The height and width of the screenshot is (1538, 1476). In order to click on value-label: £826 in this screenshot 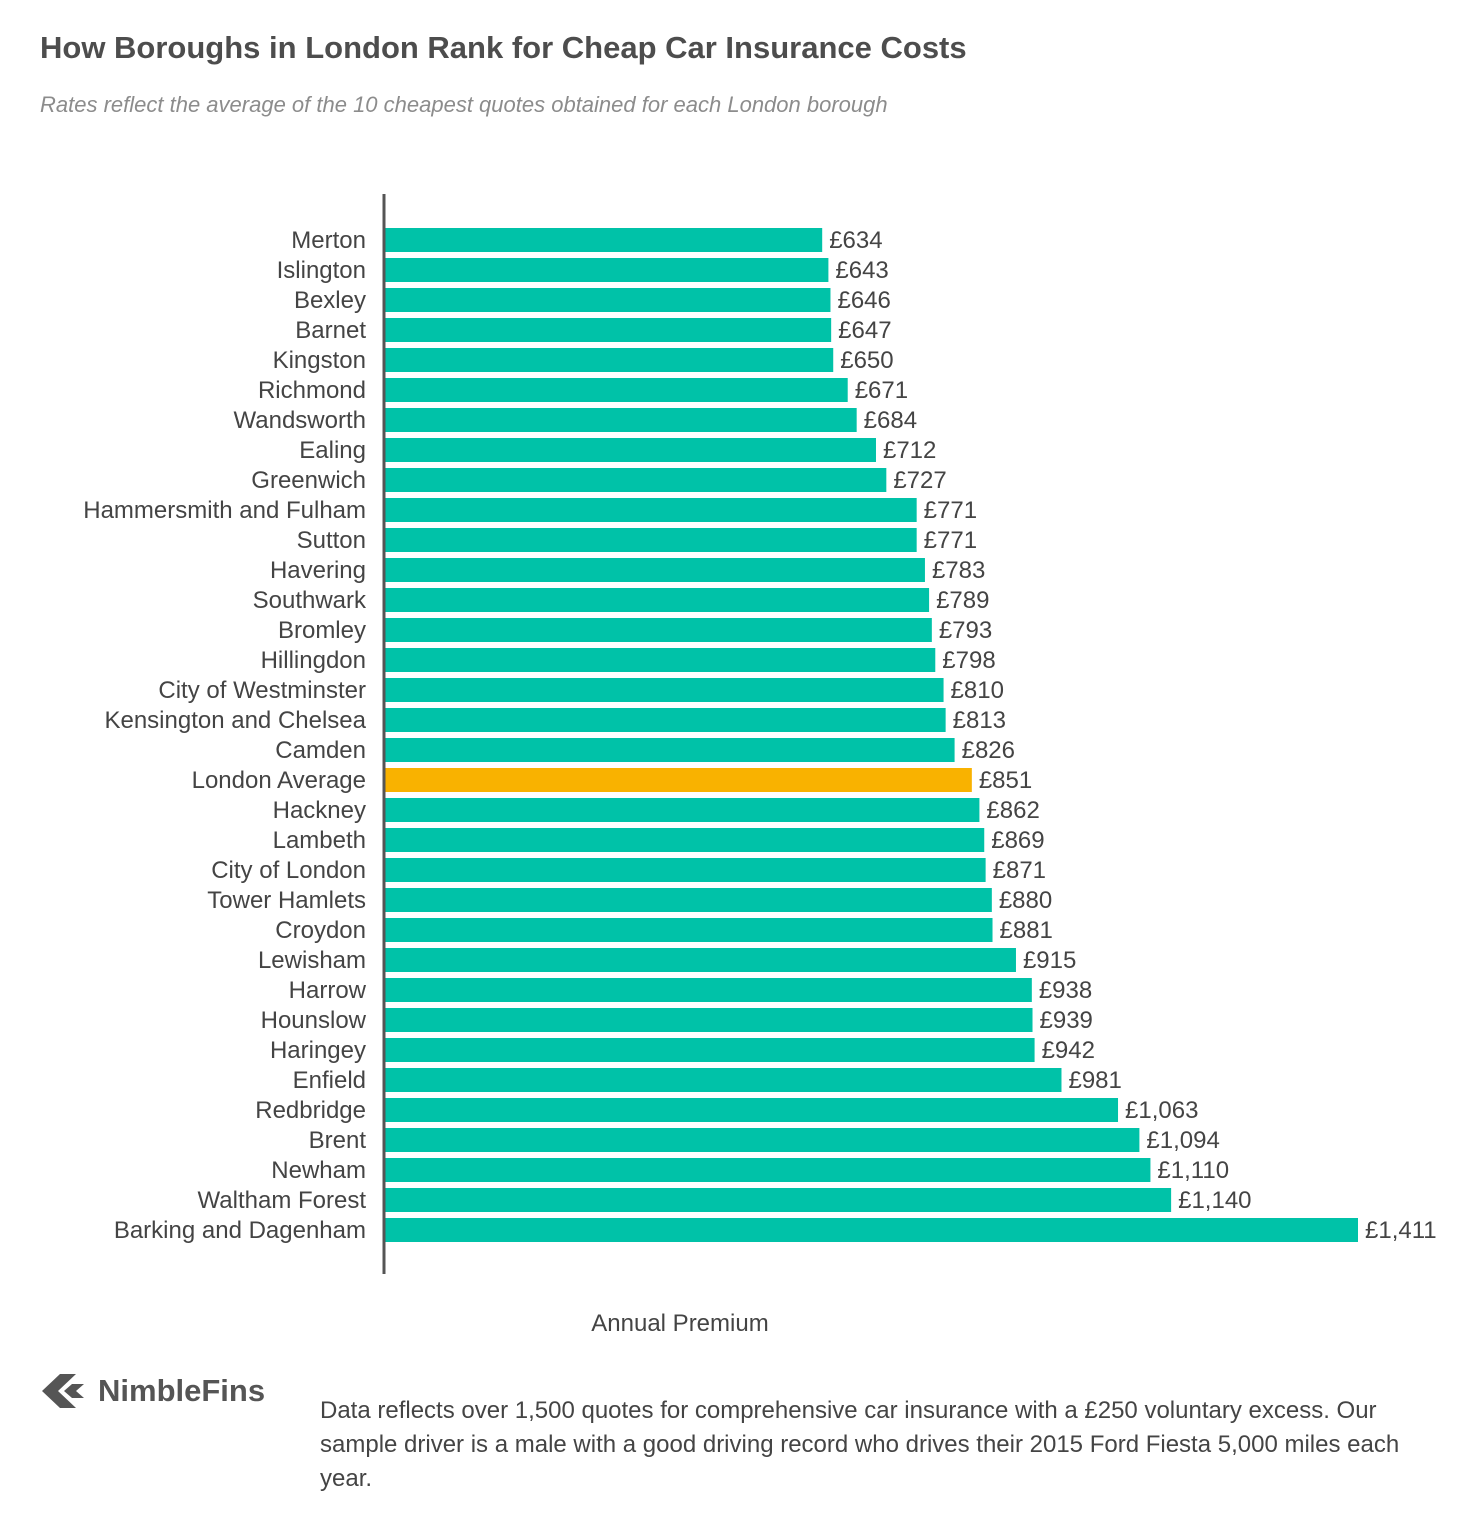, I will do `click(988, 750)`.